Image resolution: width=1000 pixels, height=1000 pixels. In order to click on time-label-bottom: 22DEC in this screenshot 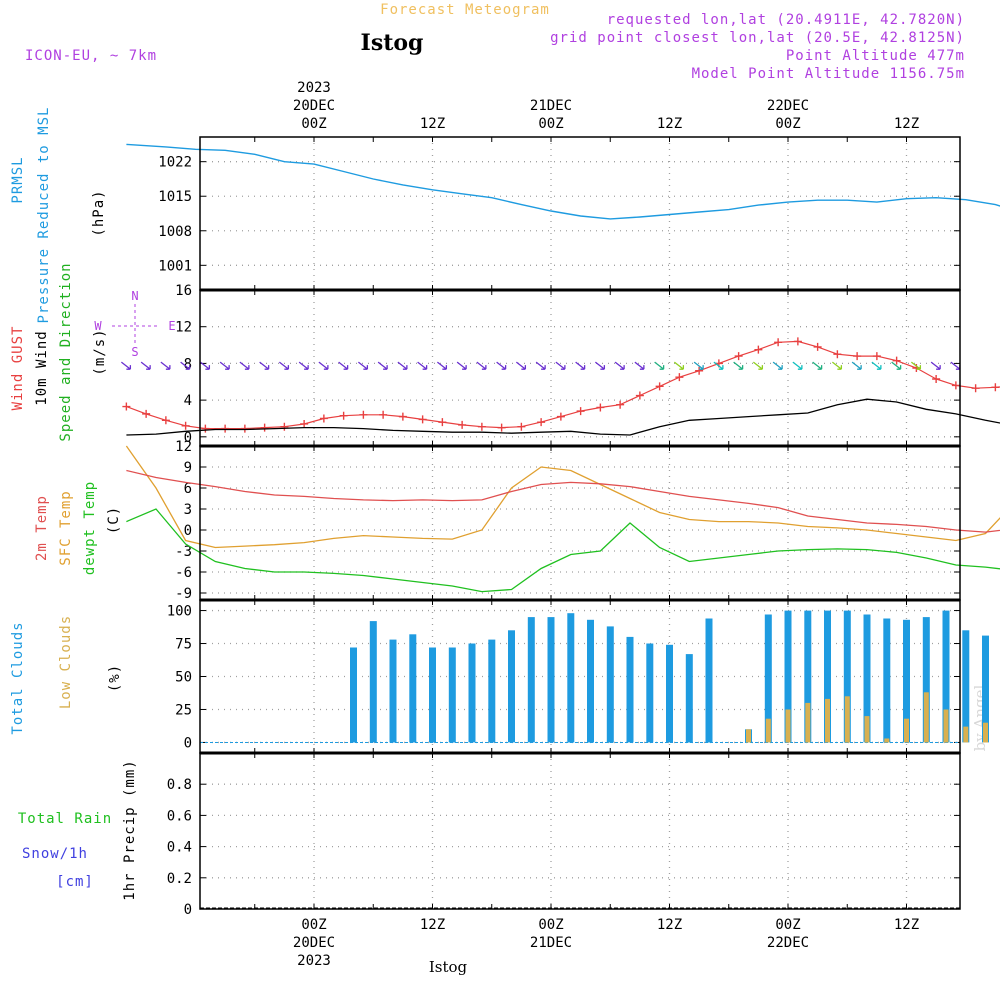, I will do `click(788, 943)`.